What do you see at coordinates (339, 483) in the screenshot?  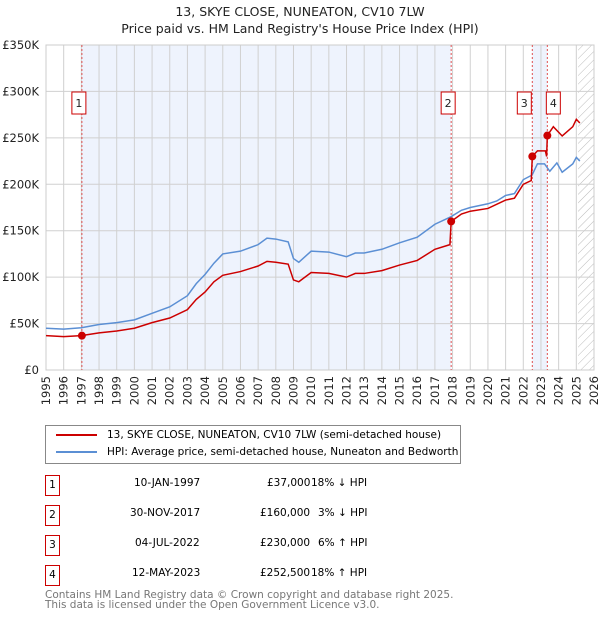 I see `sale-hpi-diff: 18% ↓ HPI` at bounding box center [339, 483].